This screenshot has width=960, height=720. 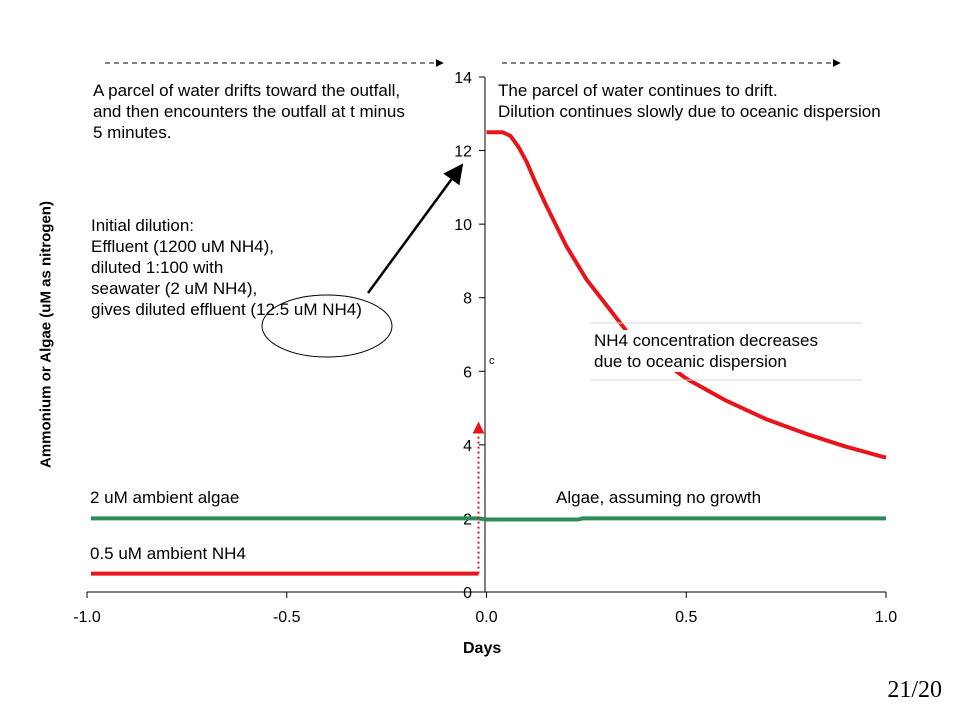 I want to click on ambient-algae-label: 2 uM ambient algae, so click(x=165, y=497).